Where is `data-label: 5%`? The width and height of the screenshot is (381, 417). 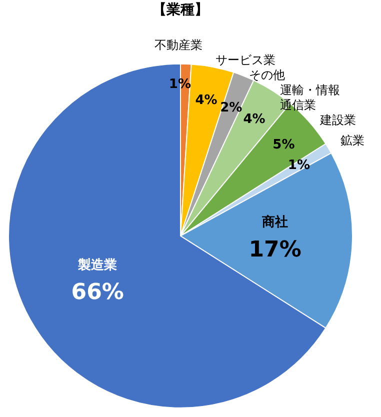
data-label: 5% is located at coordinates (283, 144).